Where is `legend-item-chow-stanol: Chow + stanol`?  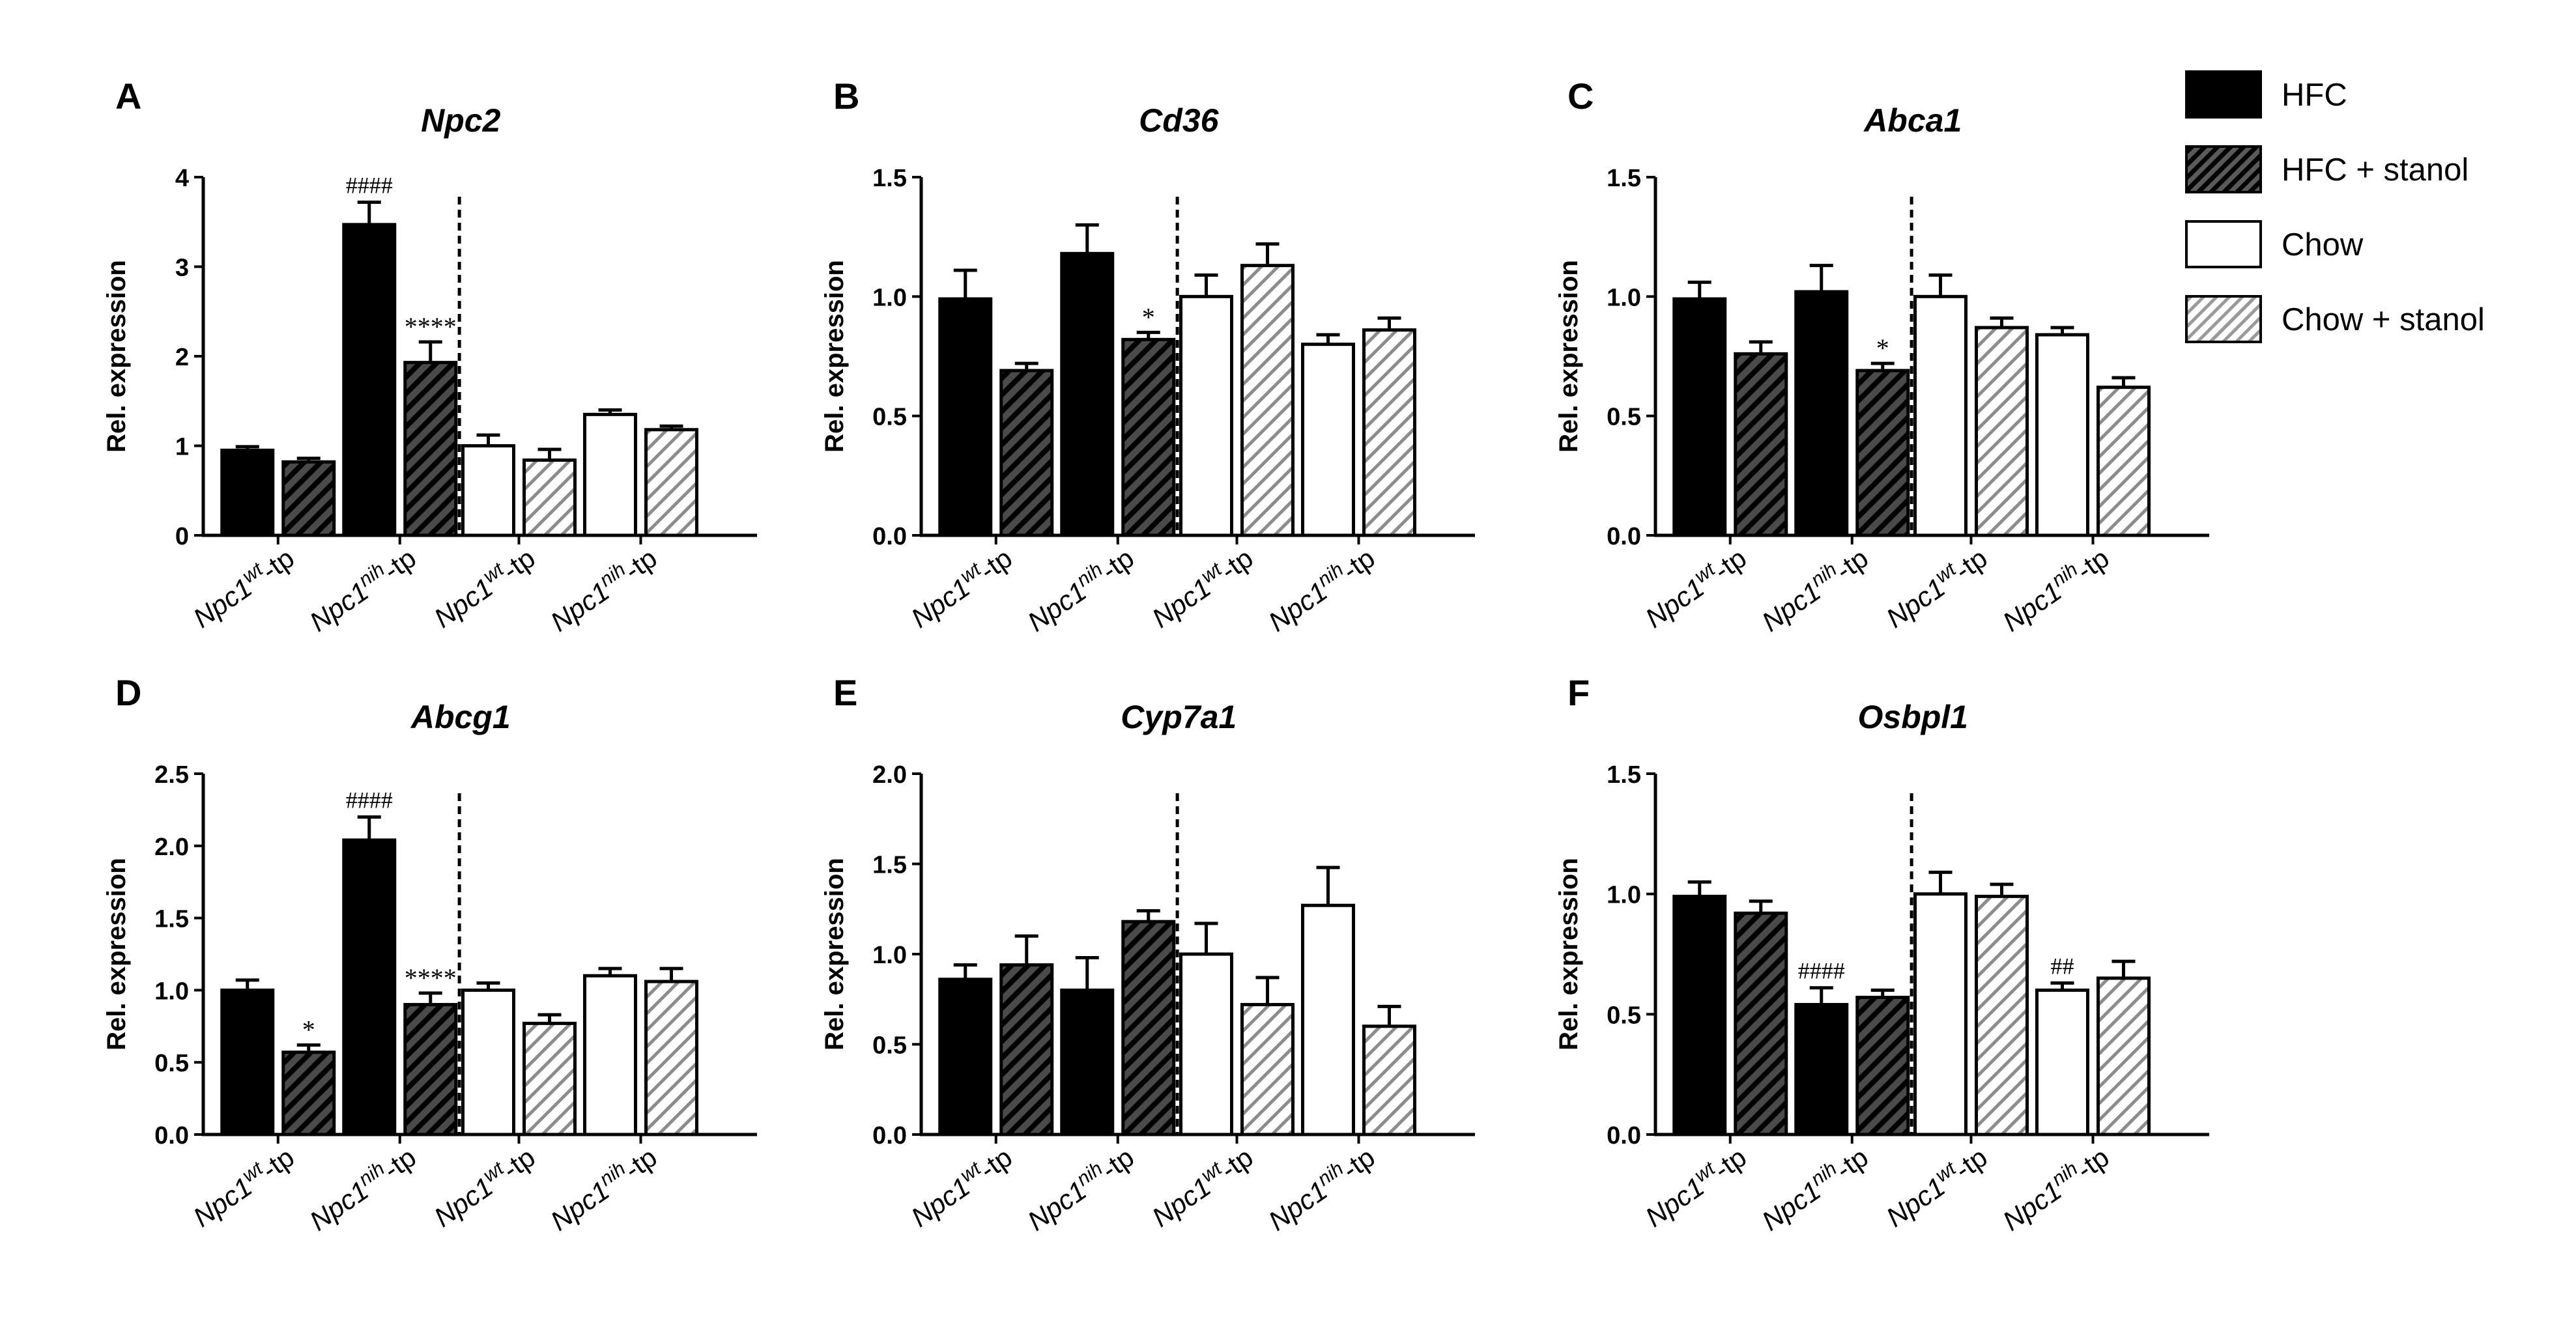 legend-item-chow-stanol: Chow + stanol is located at coordinates (2364, 326).